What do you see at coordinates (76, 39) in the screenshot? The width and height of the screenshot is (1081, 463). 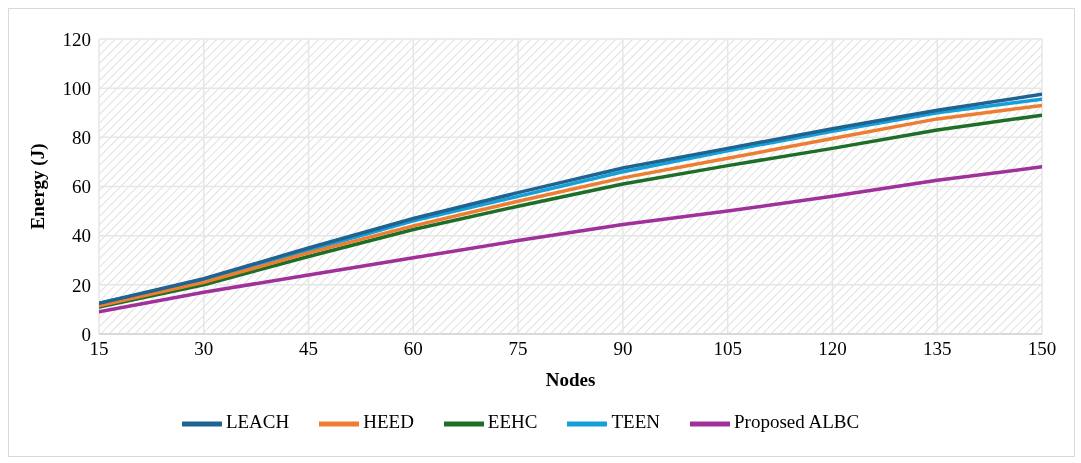 I see `y-tick-label: 120` at bounding box center [76, 39].